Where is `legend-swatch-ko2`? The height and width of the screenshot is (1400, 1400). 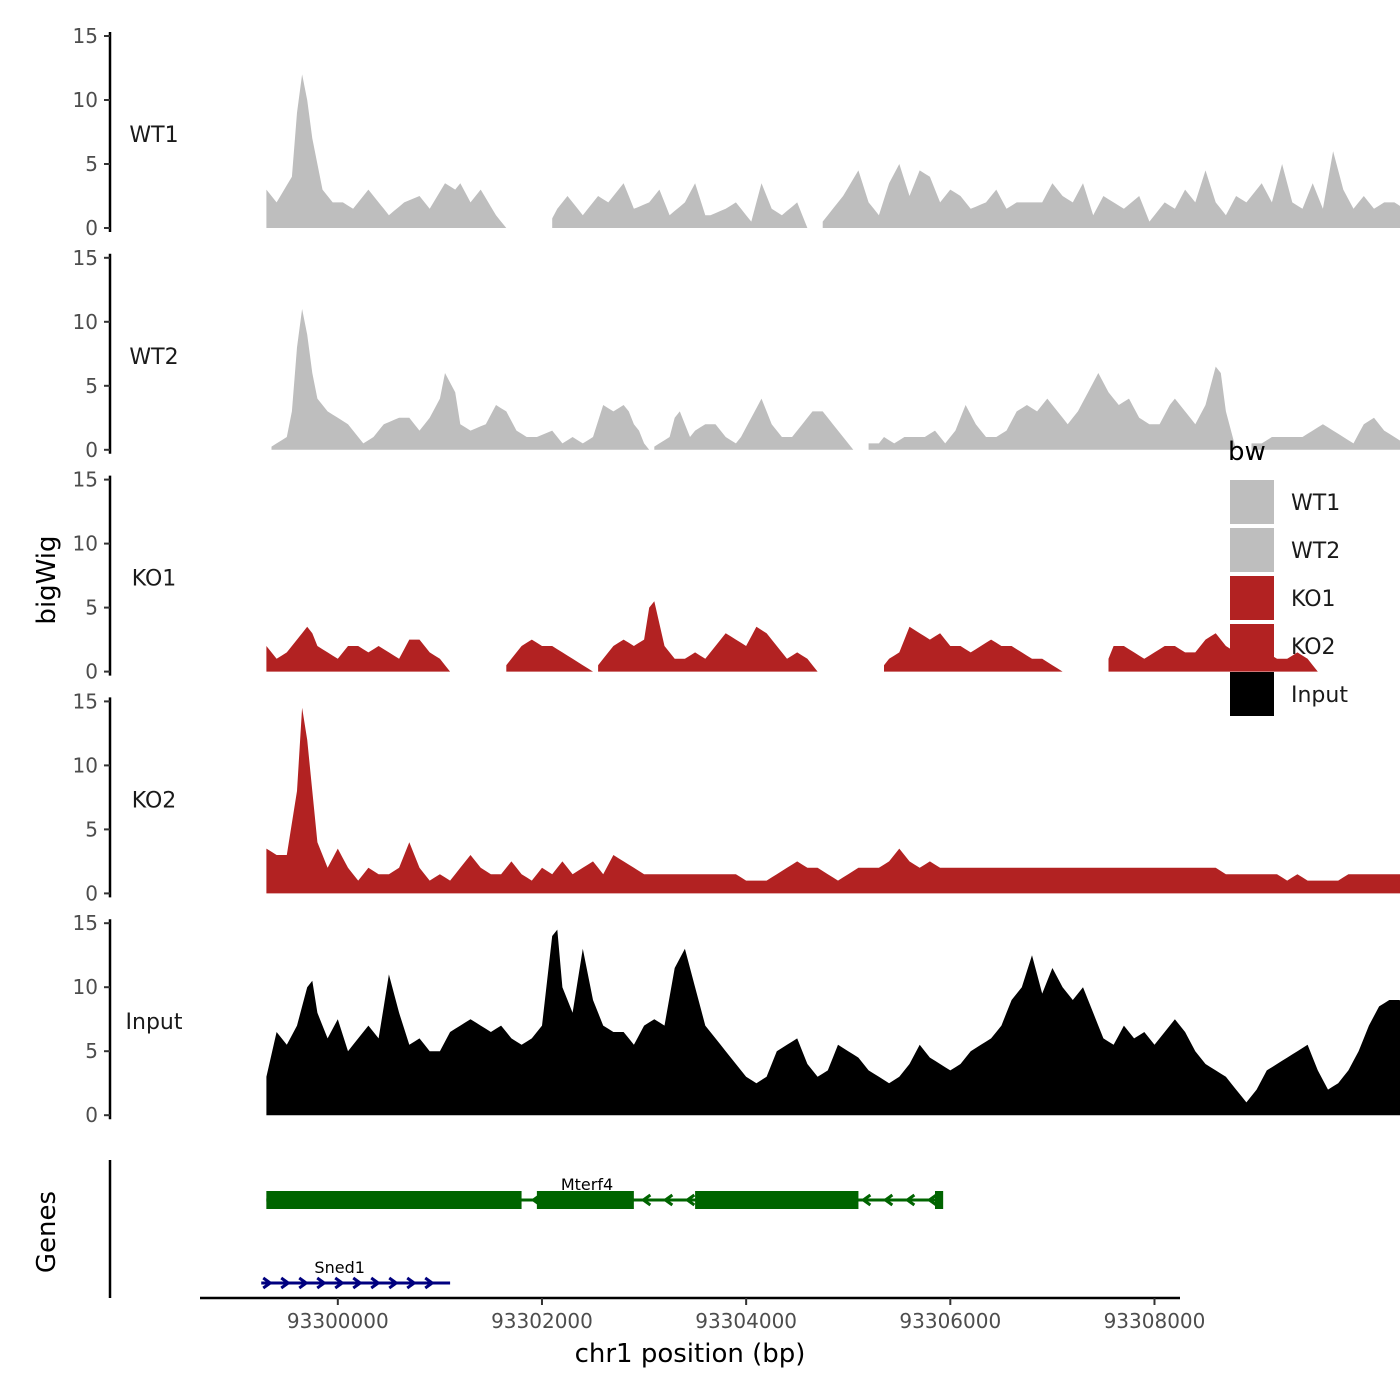 legend-swatch-ko2 is located at coordinates (1252, 646).